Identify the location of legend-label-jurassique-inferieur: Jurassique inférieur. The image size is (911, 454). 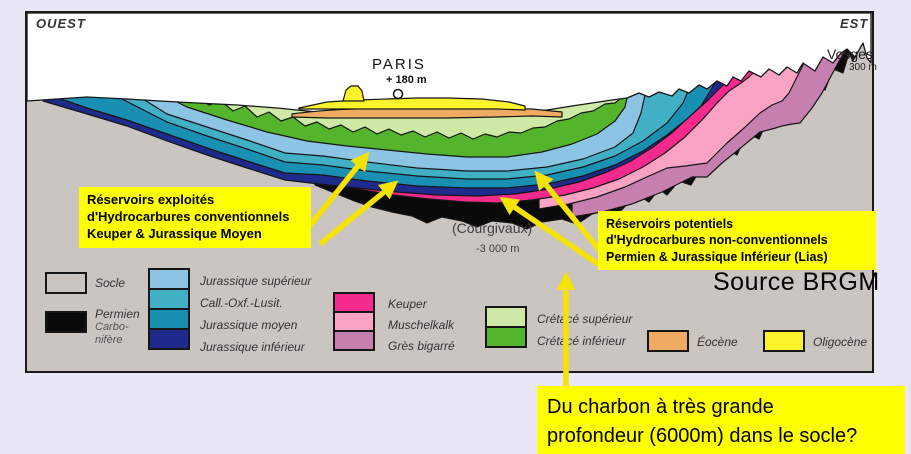
(252, 347).